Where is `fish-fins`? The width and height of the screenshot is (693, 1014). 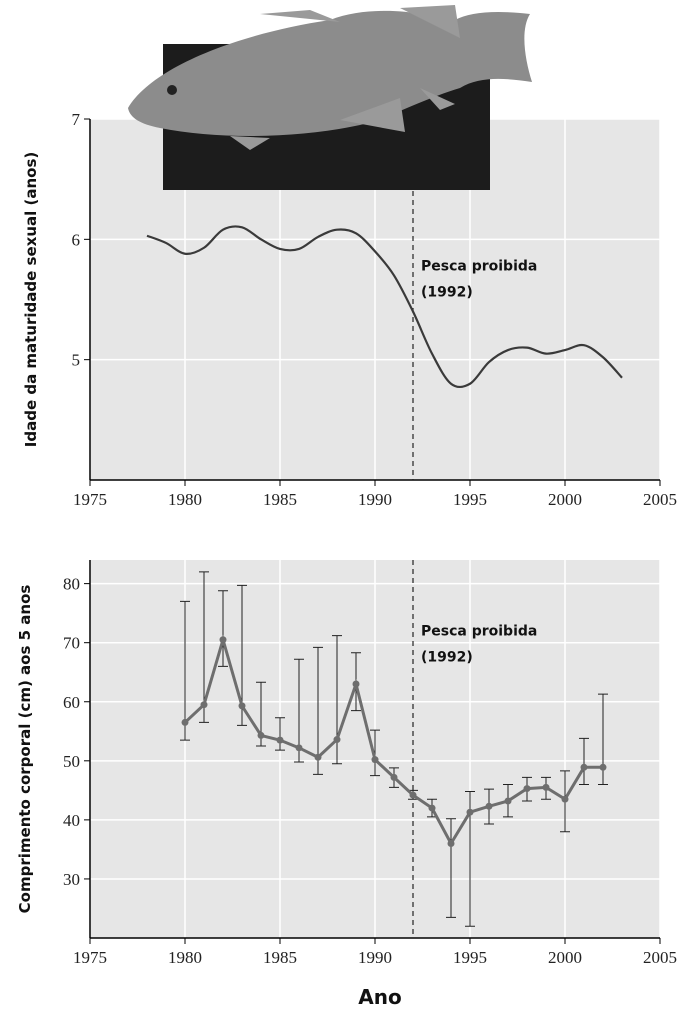 fish-fins is located at coordinates (345, 77).